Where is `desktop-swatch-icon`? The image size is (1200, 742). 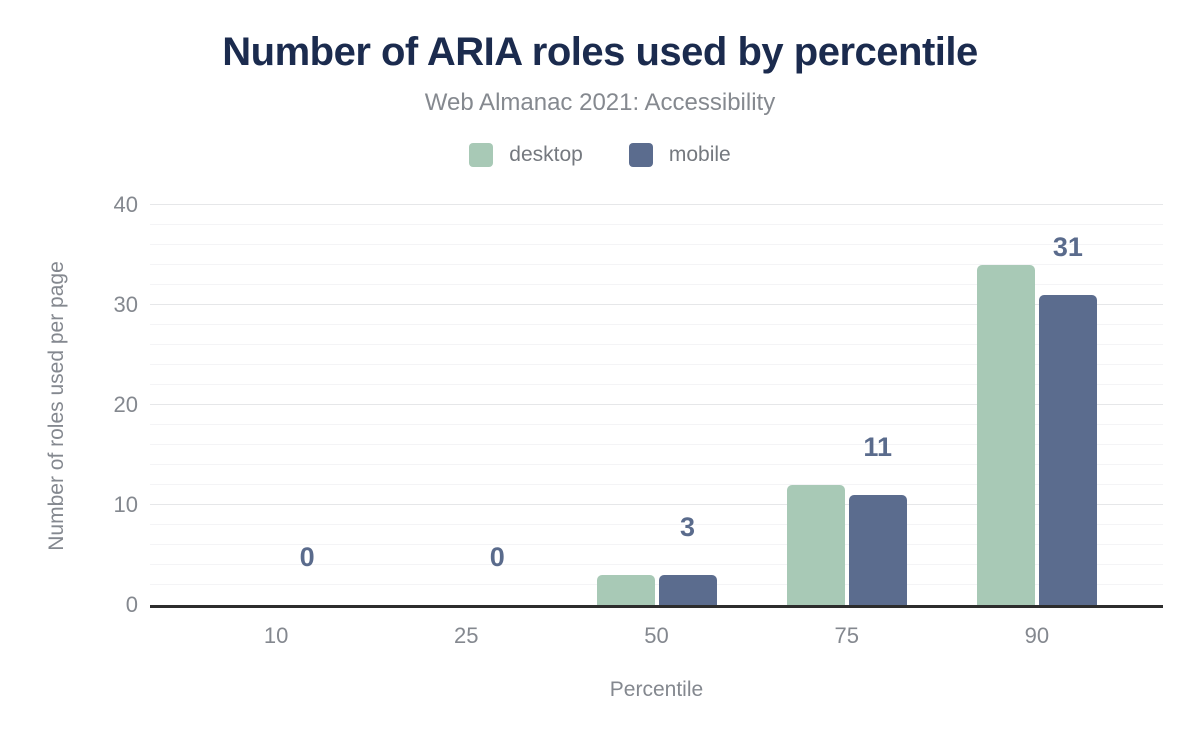
desktop-swatch-icon is located at coordinates (481, 155).